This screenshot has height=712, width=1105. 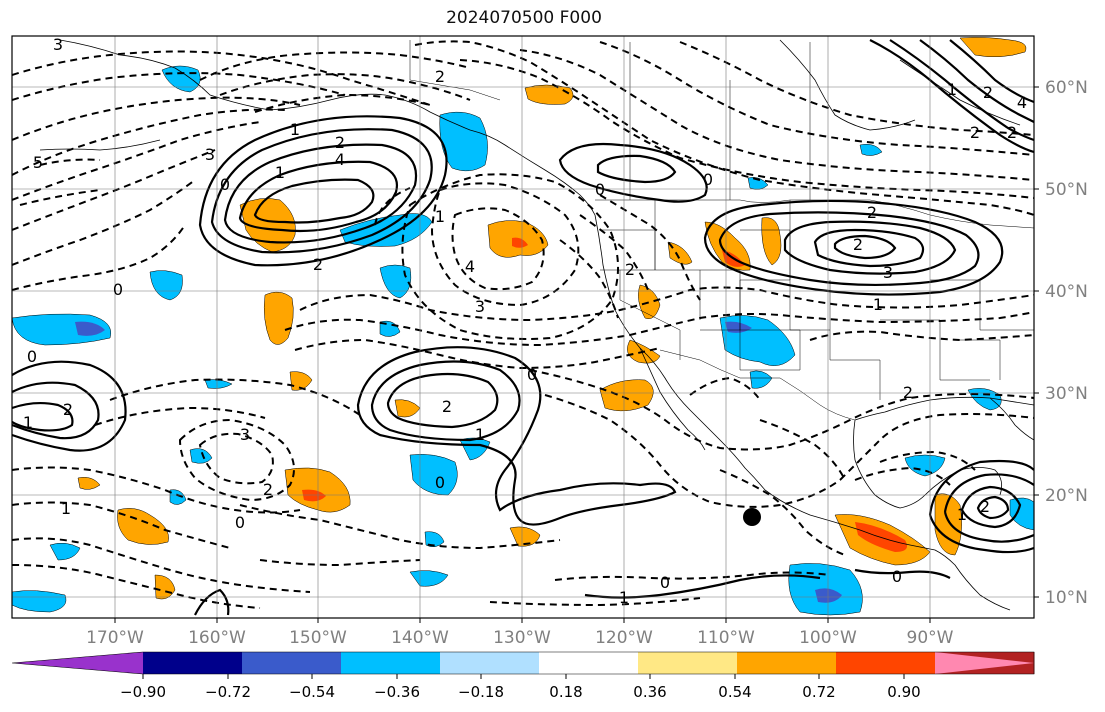 I want to click on coastline-florida, so click(x=1011, y=419).